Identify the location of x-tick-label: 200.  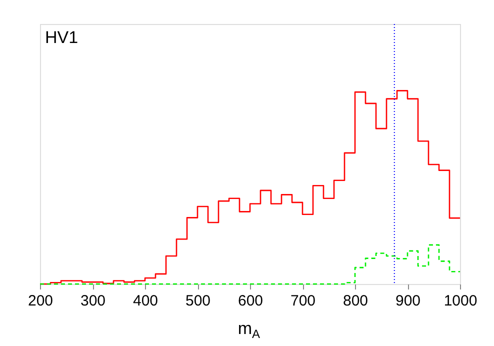
(41, 301).